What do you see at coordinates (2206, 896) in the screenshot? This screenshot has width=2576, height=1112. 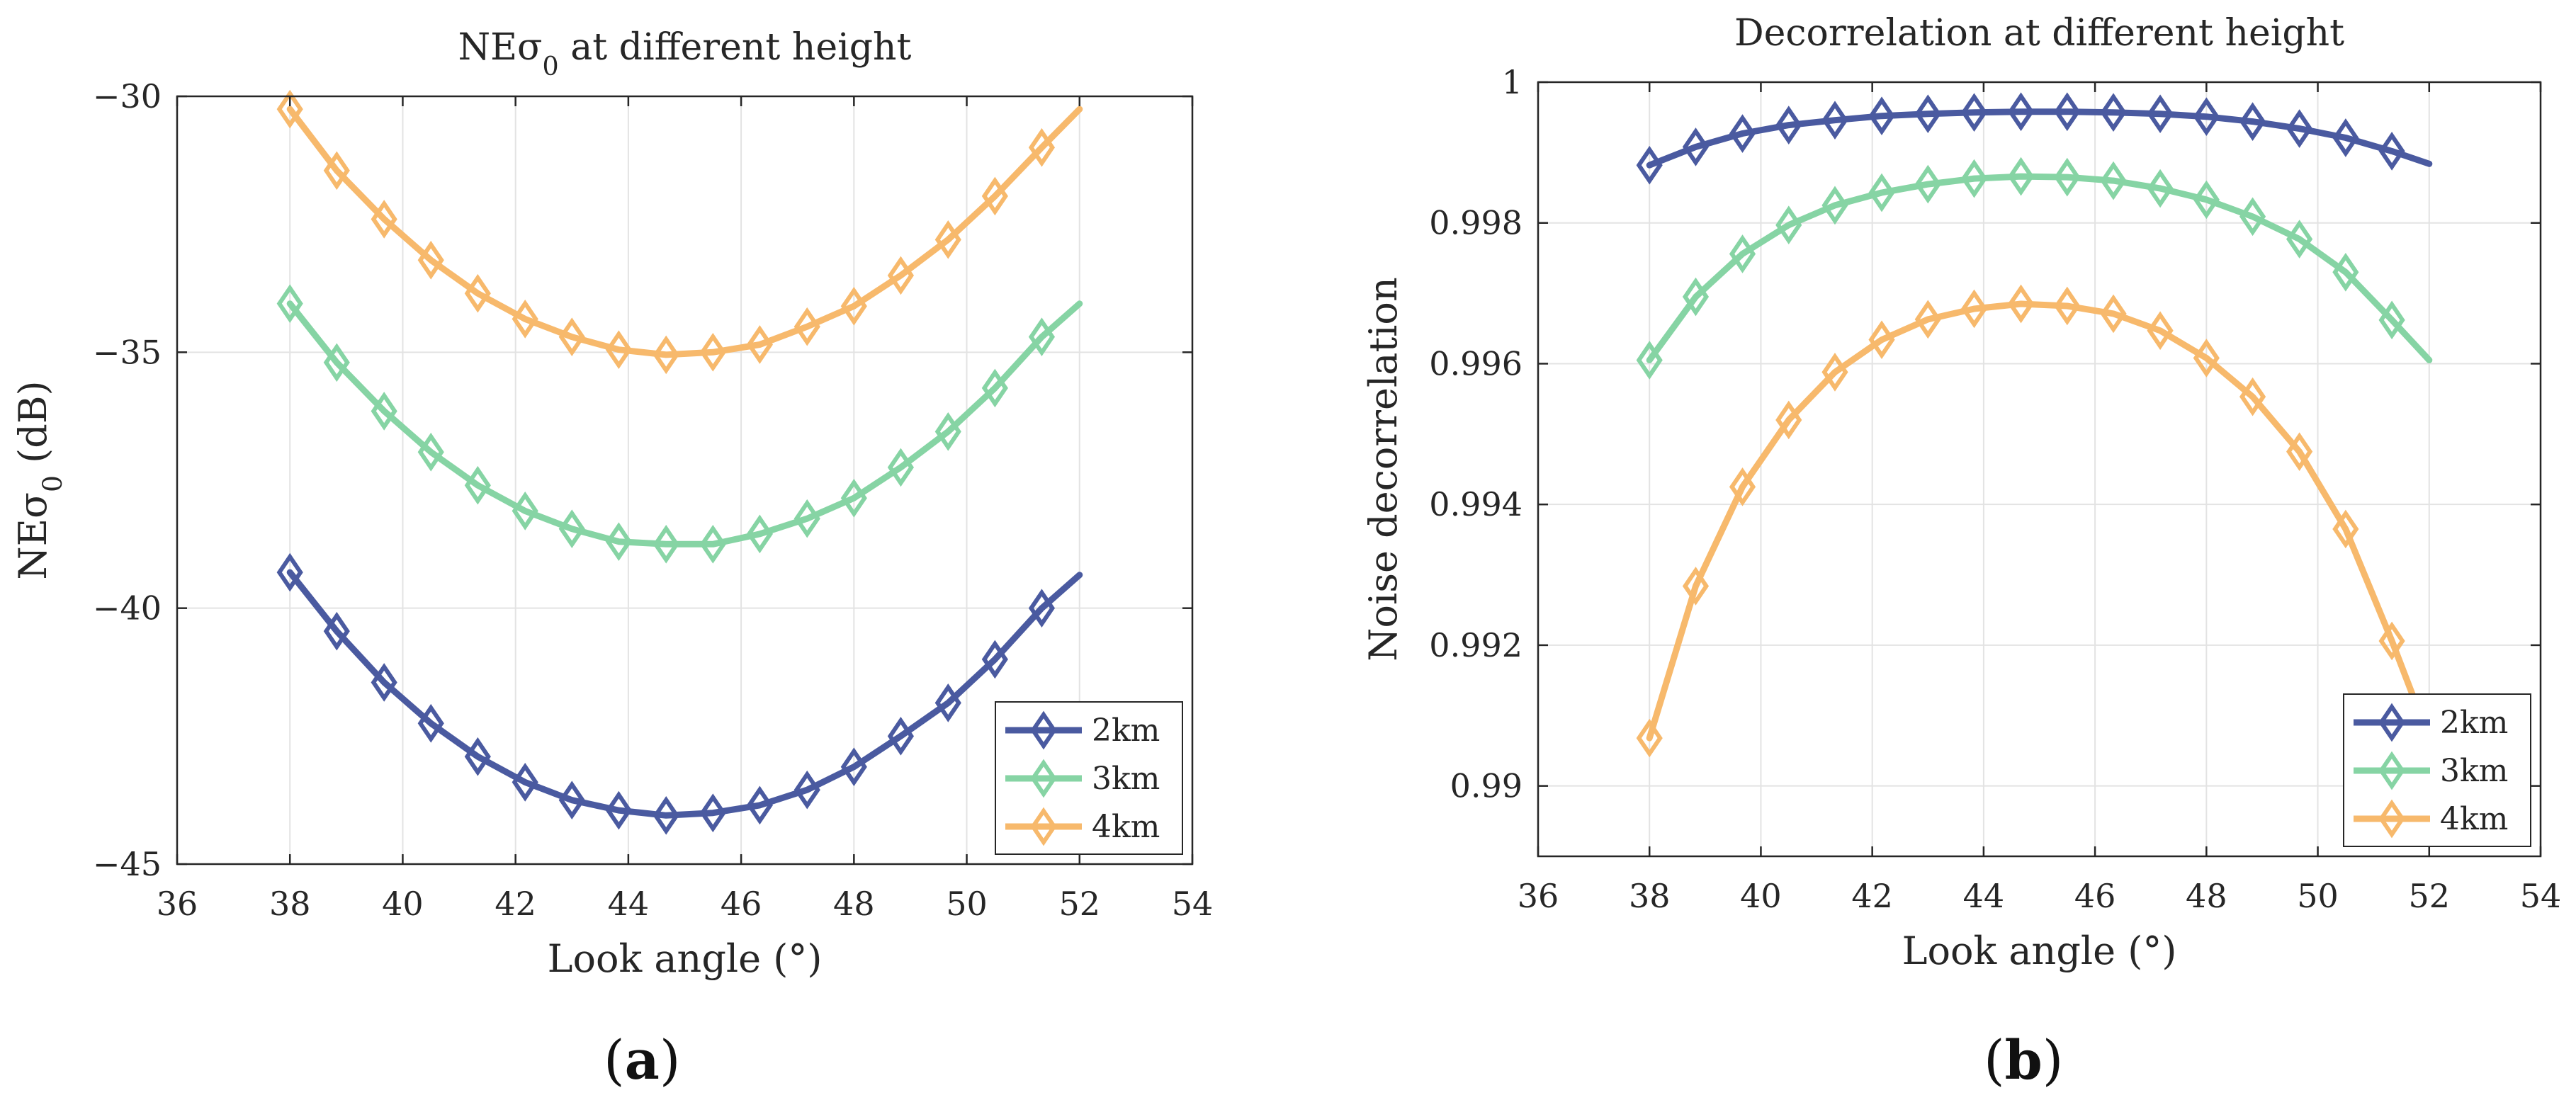 I see `x-tick-label-6: 48` at bounding box center [2206, 896].